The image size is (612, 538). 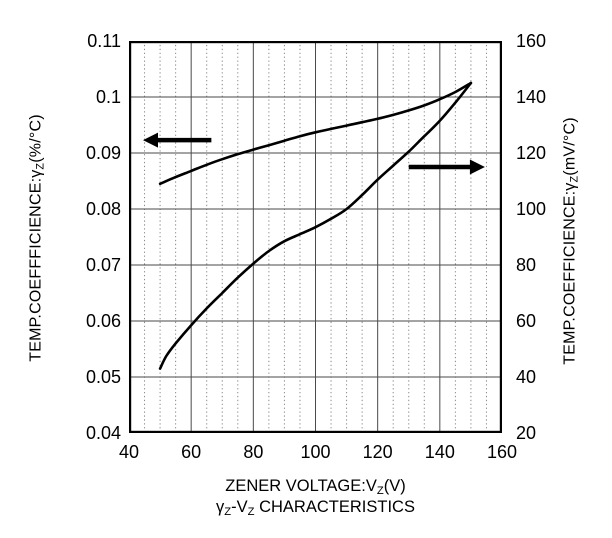 What do you see at coordinates (36, 265) in the screenshot?
I see `label-text: TEMP.COEFFFICIENCE:γ` at bounding box center [36, 265].